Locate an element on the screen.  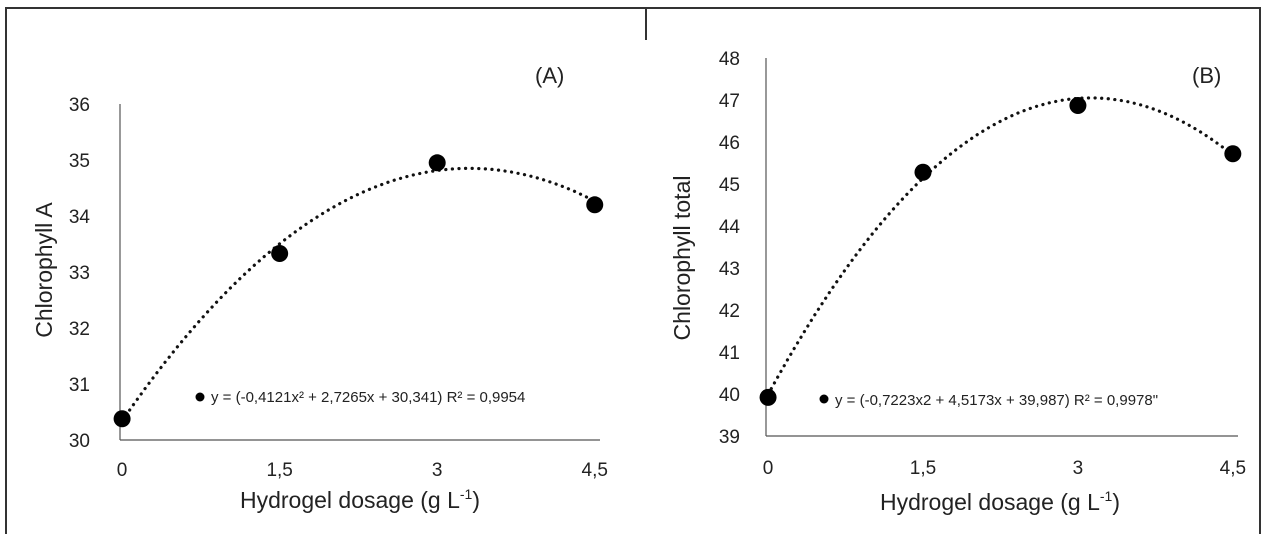
y-ticks: 30 31 32 33 34 35 36 is located at coordinates (80, 273).